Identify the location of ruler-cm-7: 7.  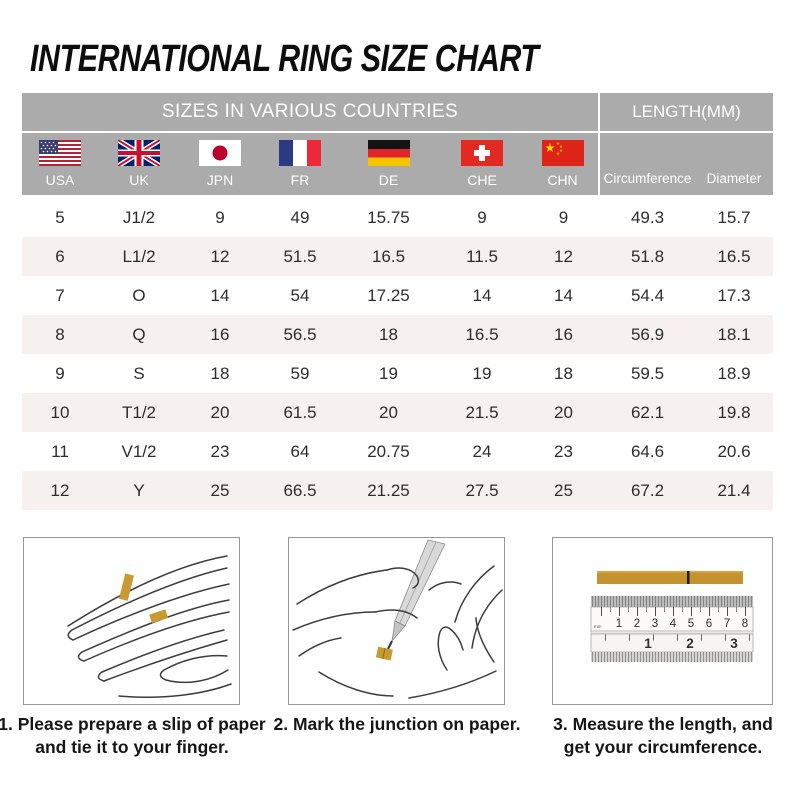
(727, 624).